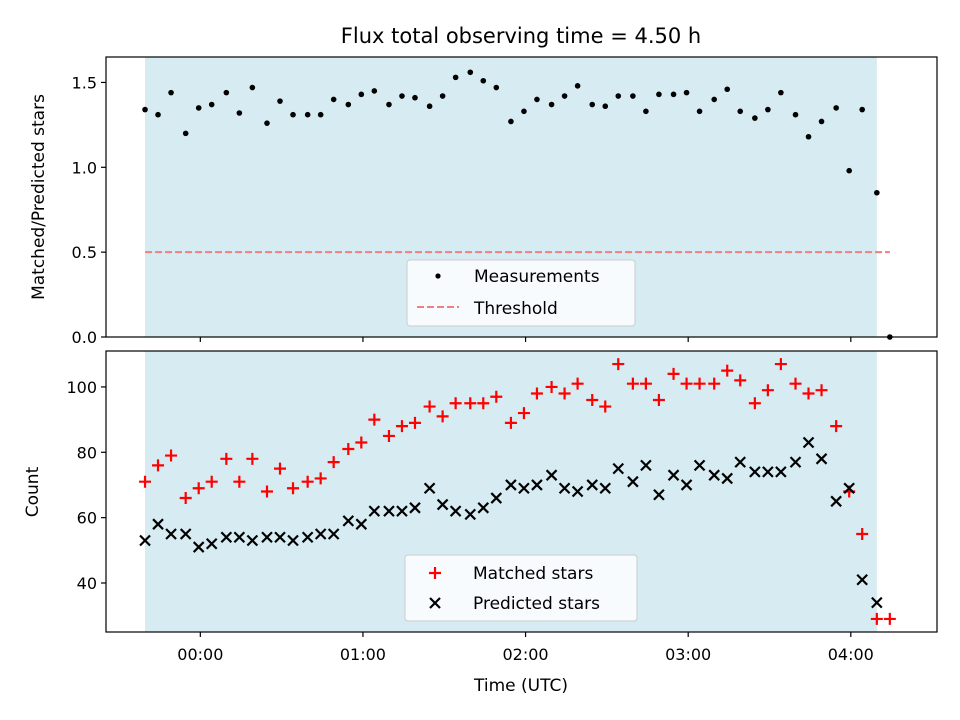  I want to click on bottom-y-tick-label: 100, so click(81, 387).